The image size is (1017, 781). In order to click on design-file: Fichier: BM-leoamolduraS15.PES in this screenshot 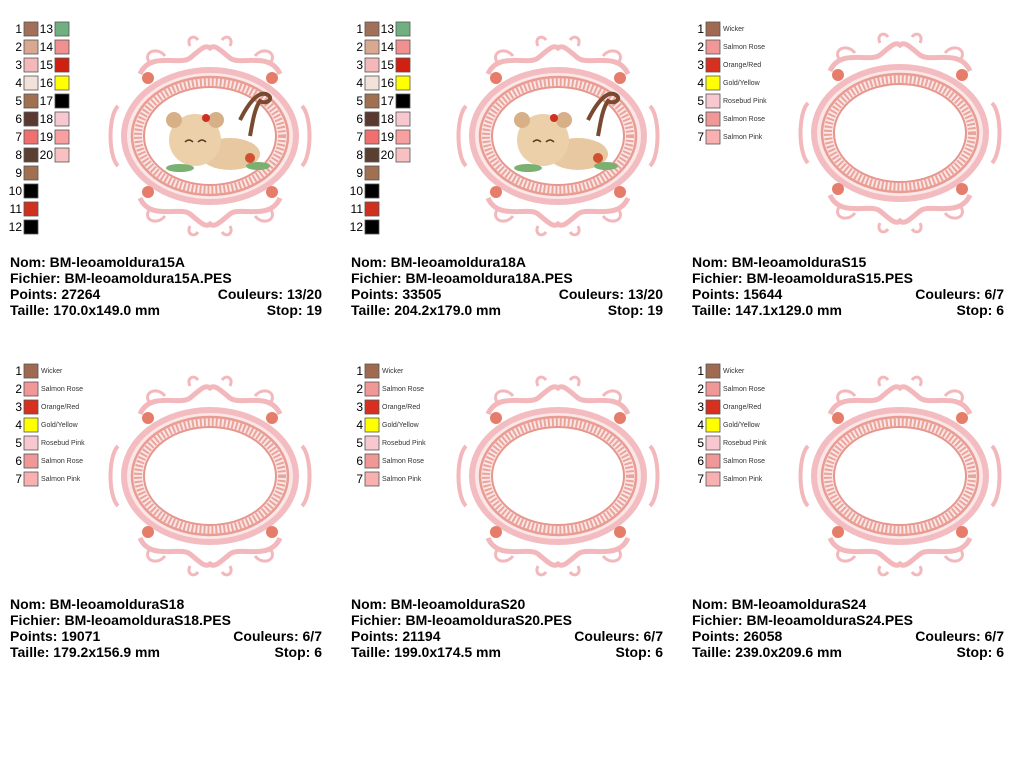, I will do `click(802, 278)`.